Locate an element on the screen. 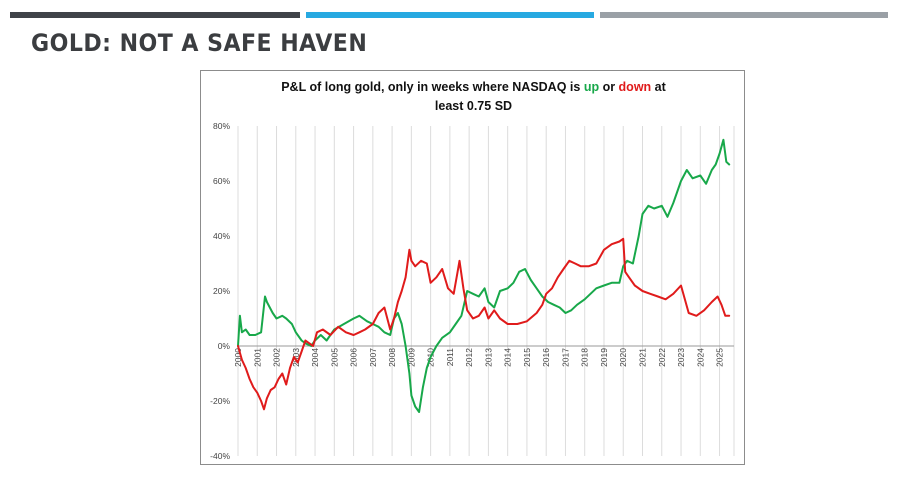 The width and height of the screenshot is (900, 480). header-bar-blue is located at coordinates (450, 15).